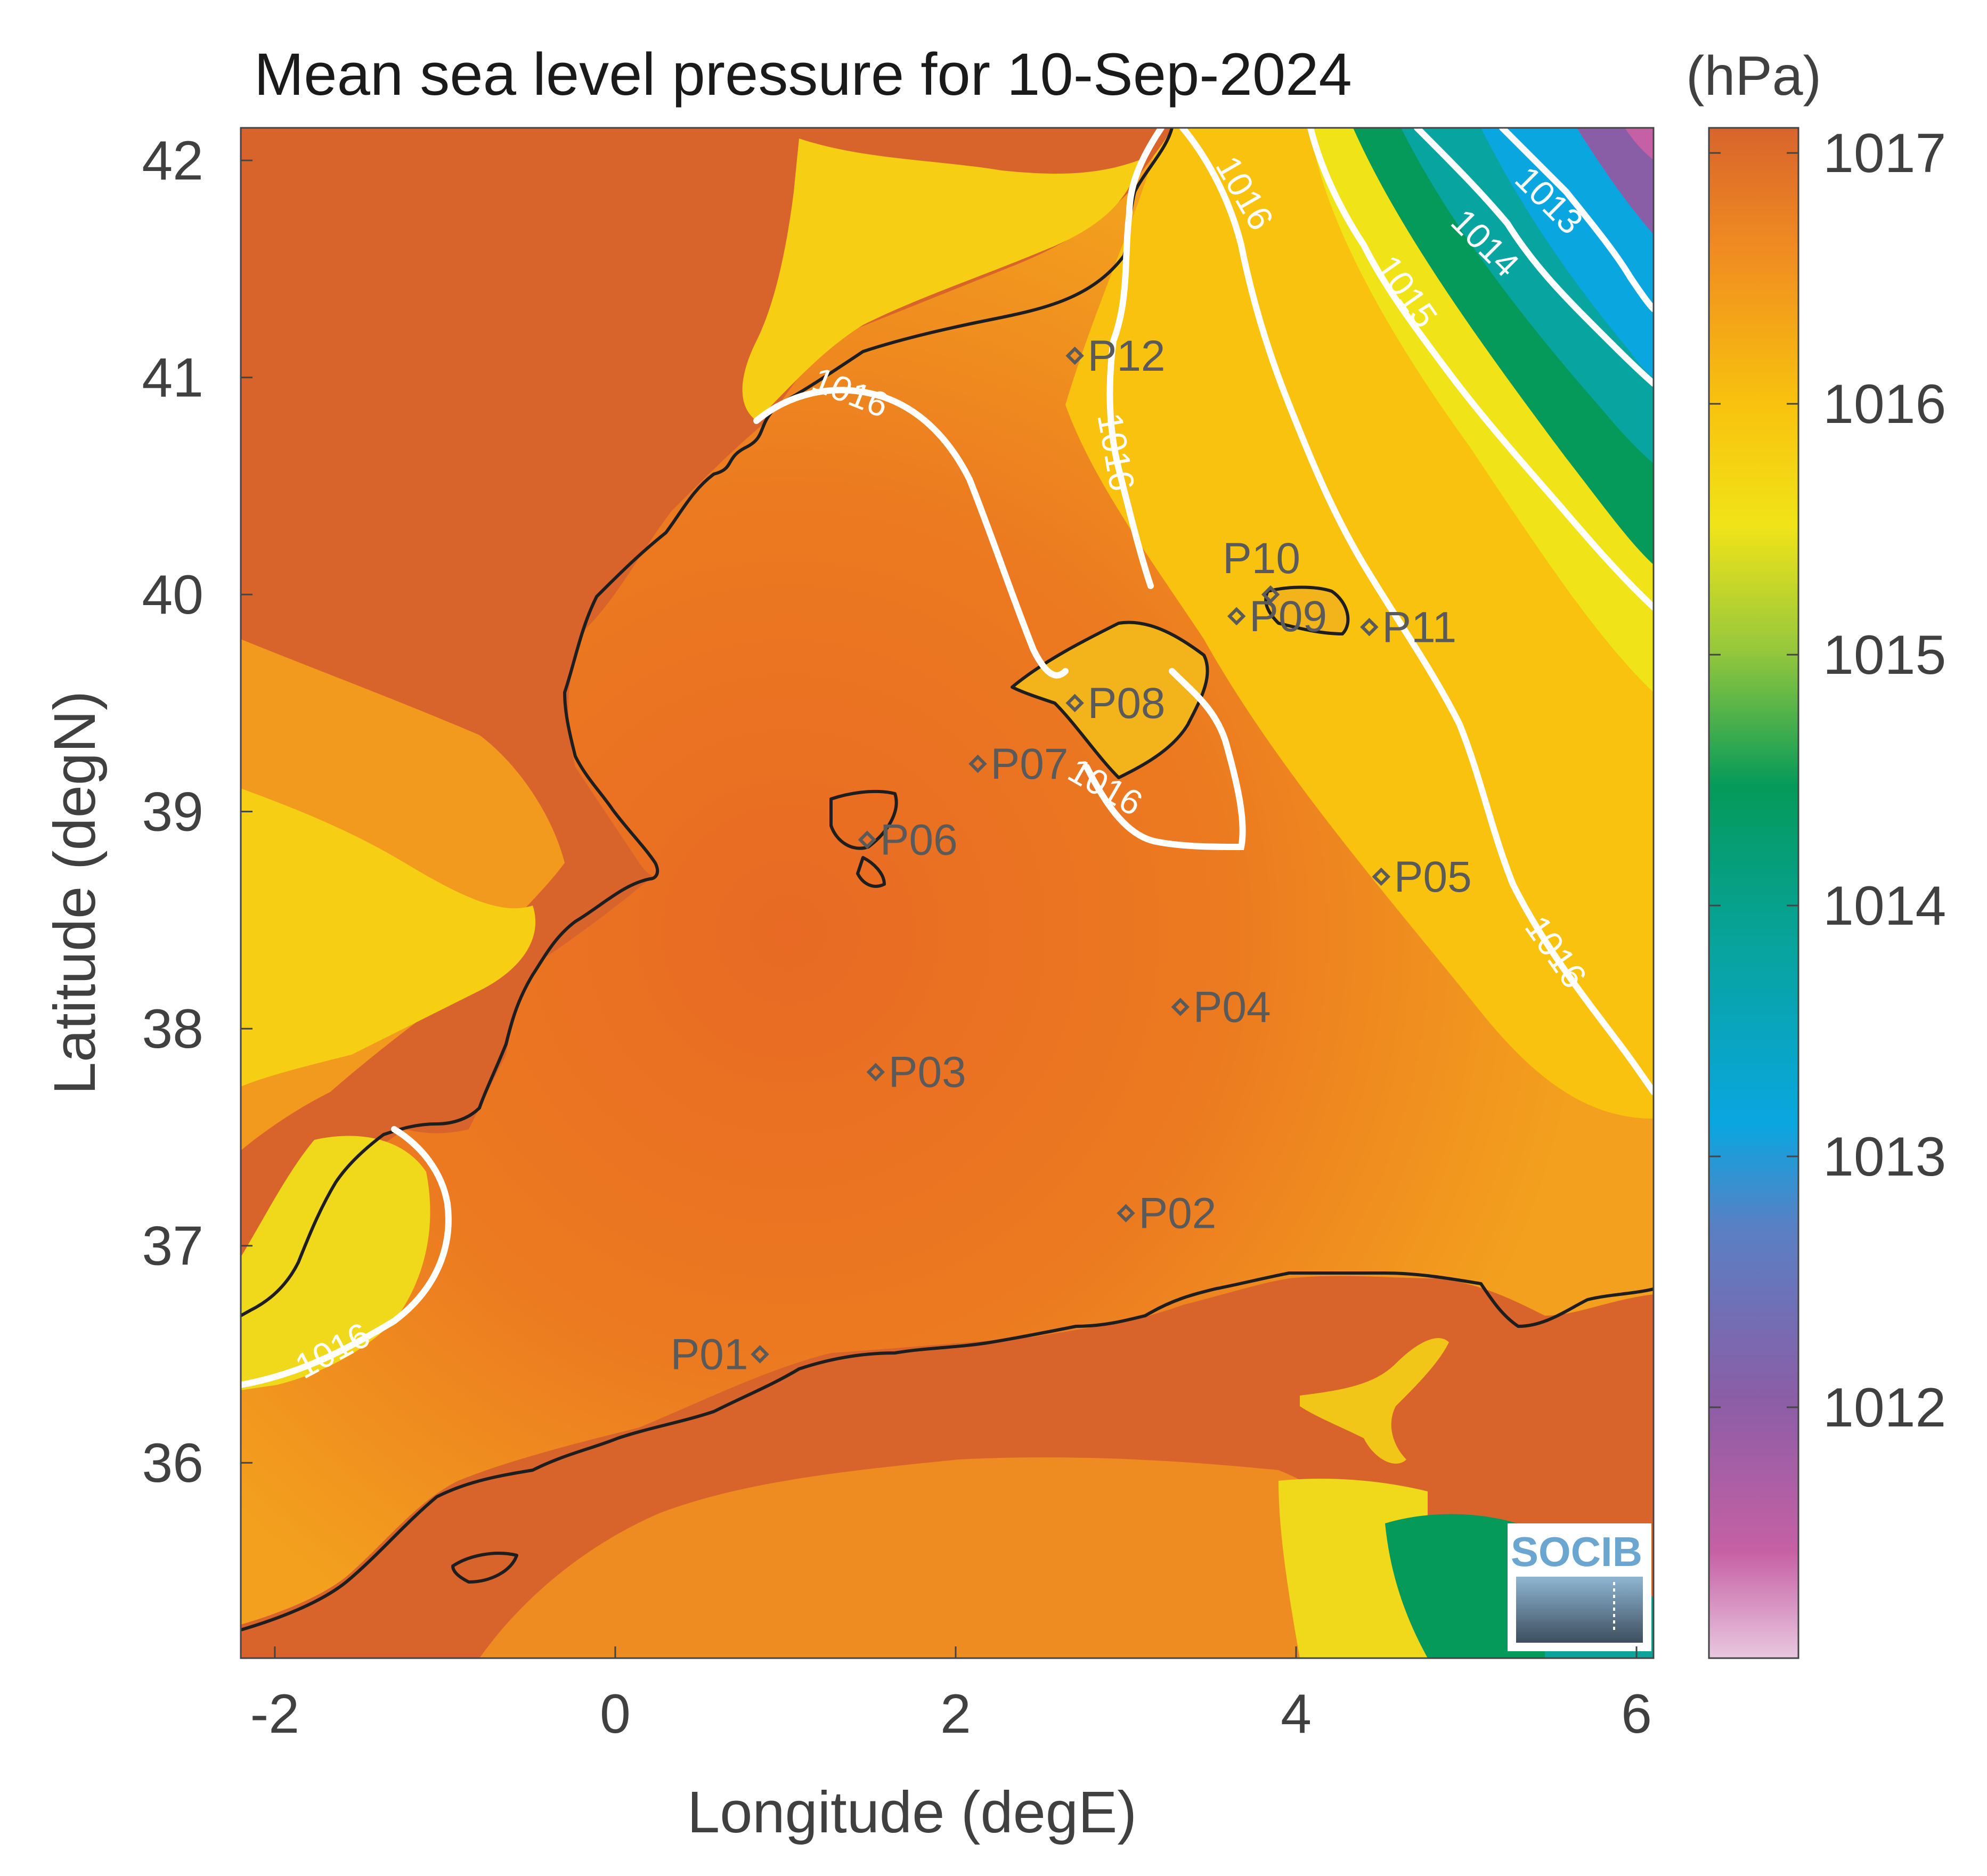  Describe the element at coordinates (1374, 1401) in the screenshot. I see `land-africa-yellow-ridge` at that location.